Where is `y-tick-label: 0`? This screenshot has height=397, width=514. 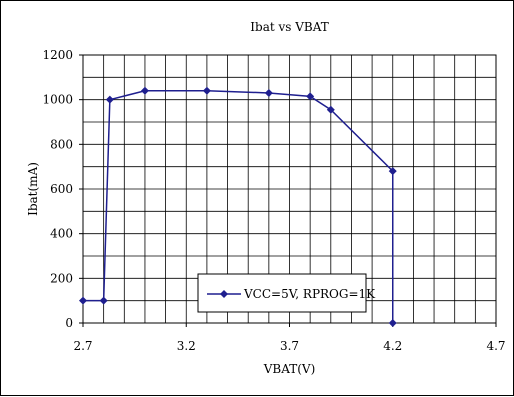
y-tick-label: 0 is located at coordinates (69, 323).